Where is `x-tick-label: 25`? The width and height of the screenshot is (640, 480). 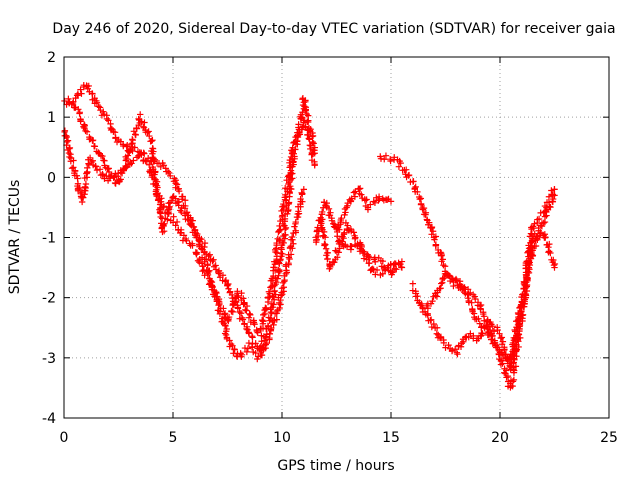
x-tick-label: 25 is located at coordinates (609, 438).